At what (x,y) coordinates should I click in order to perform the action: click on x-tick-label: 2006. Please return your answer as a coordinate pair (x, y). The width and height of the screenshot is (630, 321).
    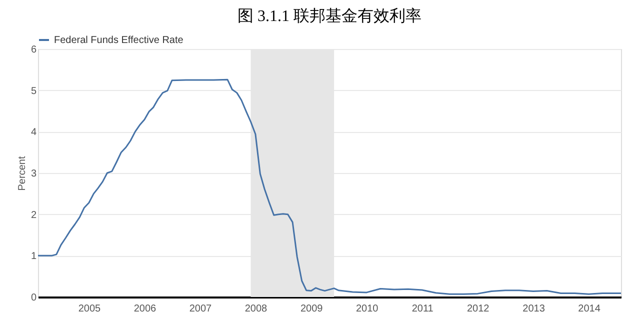
    Looking at the image, I should click on (145, 309).